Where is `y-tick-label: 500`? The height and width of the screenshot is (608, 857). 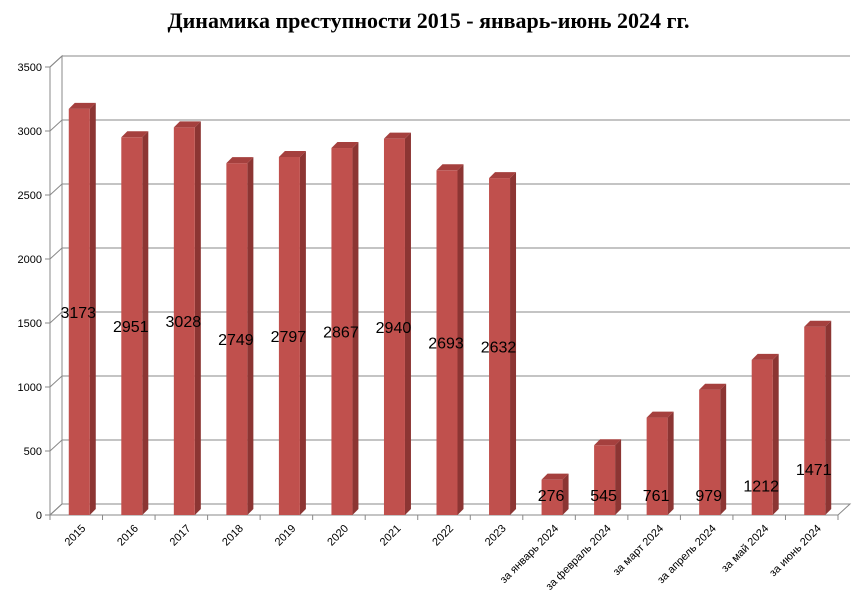 y-tick-label: 500 is located at coordinates (33, 452).